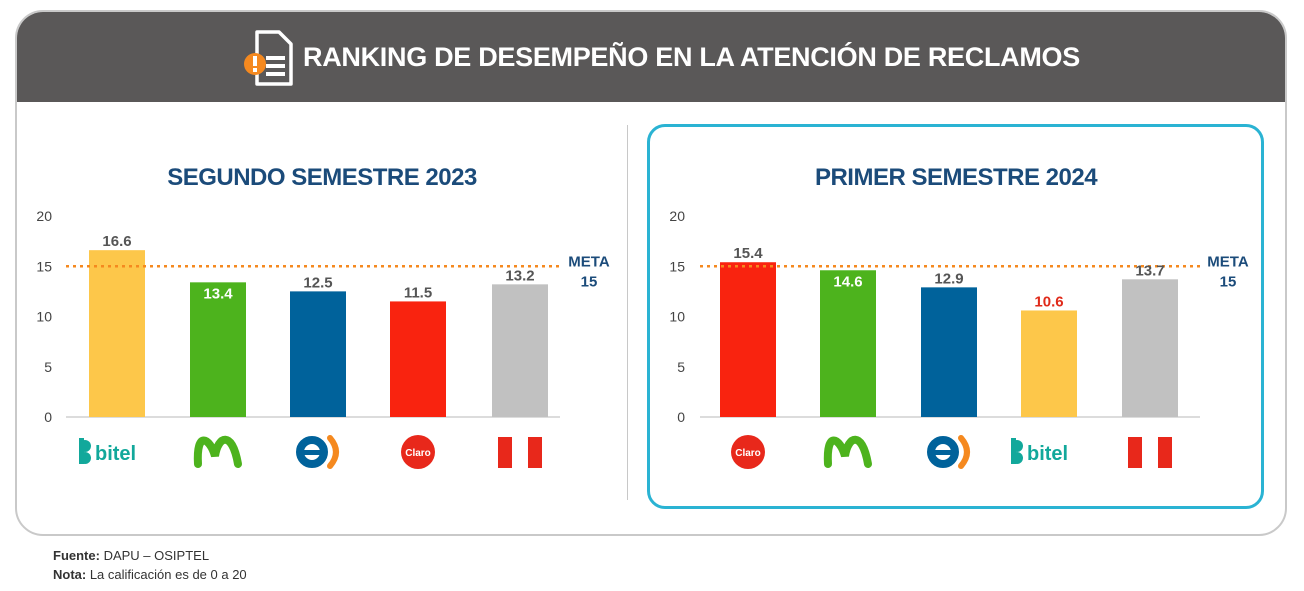  Describe the element at coordinates (418, 359) in the screenshot. I see `chart1-bar-claro` at that location.